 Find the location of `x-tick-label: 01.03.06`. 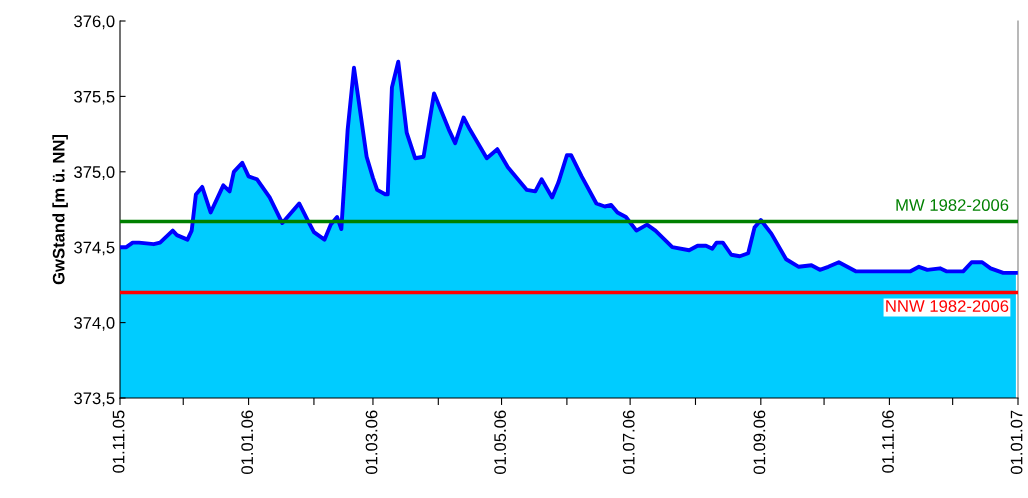

x-tick-label: 01.03.06 is located at coordinates (371, 442).